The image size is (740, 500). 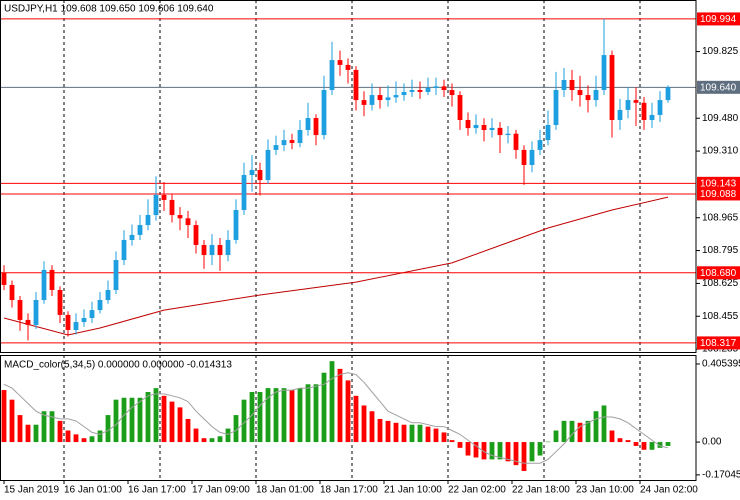 I want to click on x-tick-label: 16 Jan 17:00, so click(x=157, y=490).